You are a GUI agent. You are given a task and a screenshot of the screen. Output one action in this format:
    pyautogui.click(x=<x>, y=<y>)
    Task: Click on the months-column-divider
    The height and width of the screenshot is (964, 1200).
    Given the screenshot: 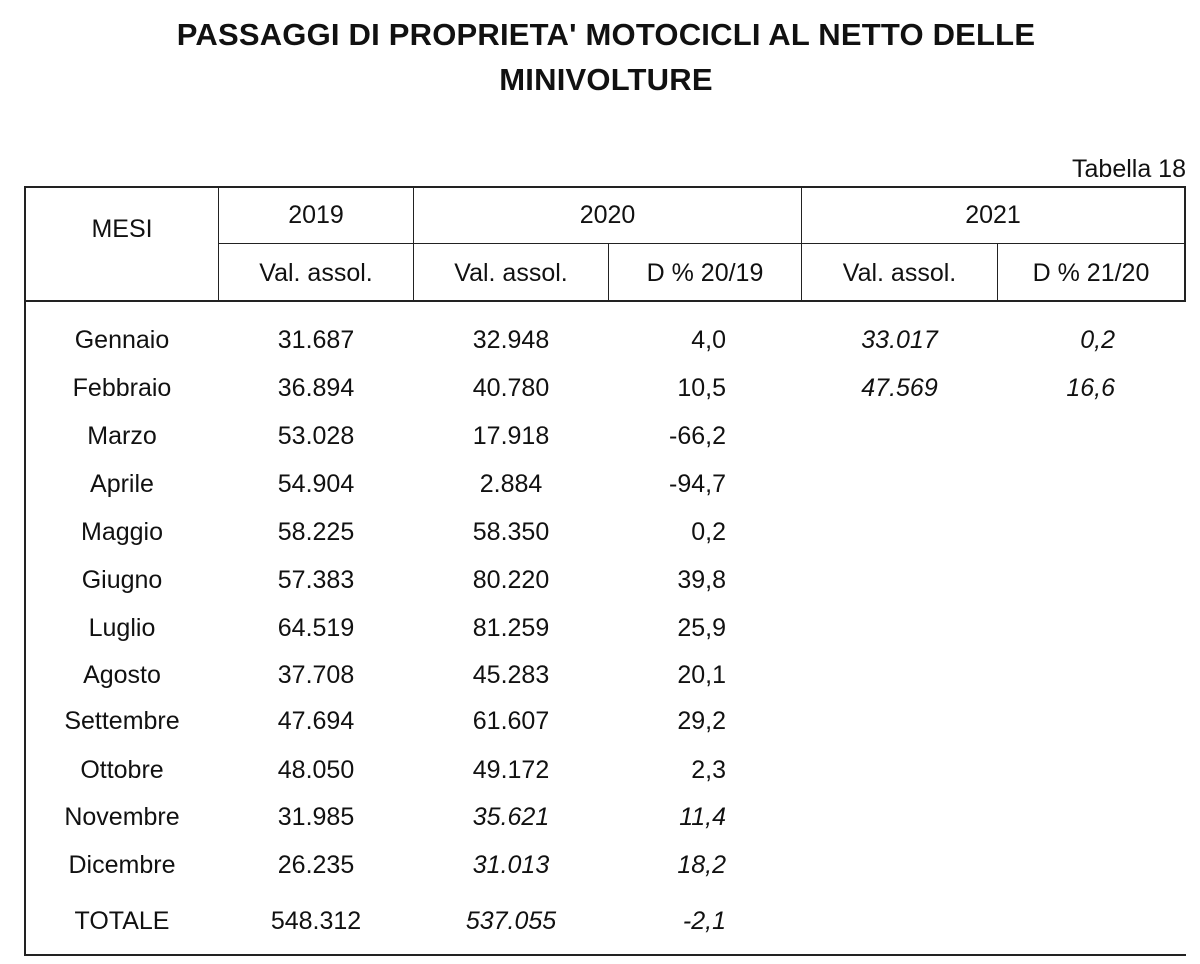 What is the action you would take?
    pyautogui.click(x=218, y=244)
    